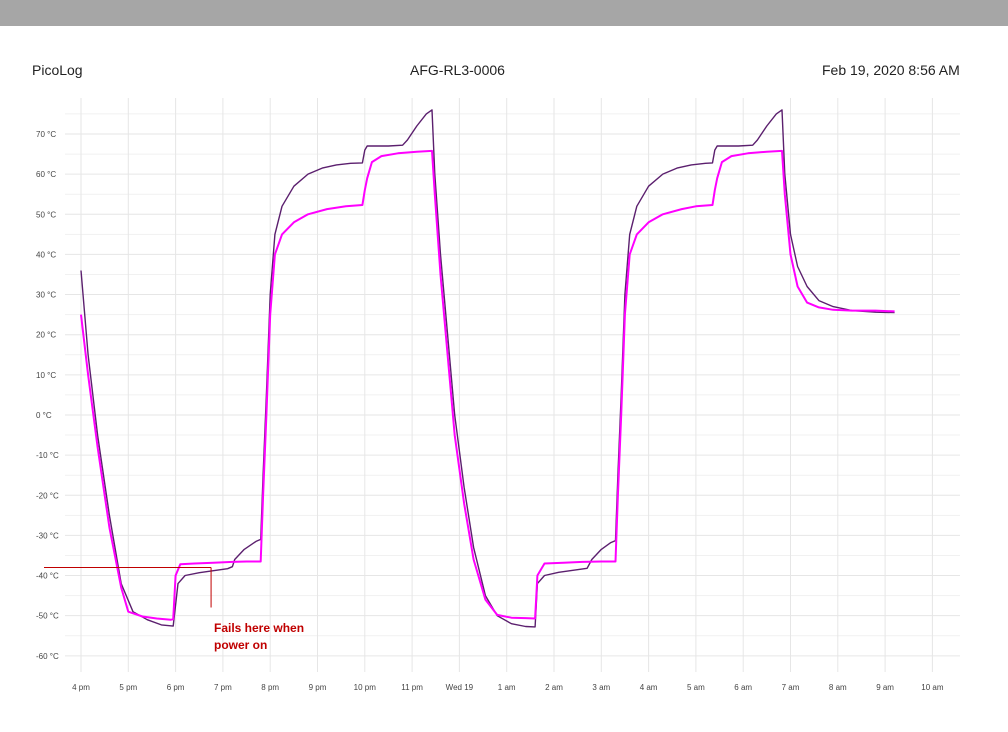 This screenshot has height=732, width=1008. What do you see at coordinates (46, 134) in the screenshot?
I see `y-tick-label: 70 °C` at bounding box center [46, 134].